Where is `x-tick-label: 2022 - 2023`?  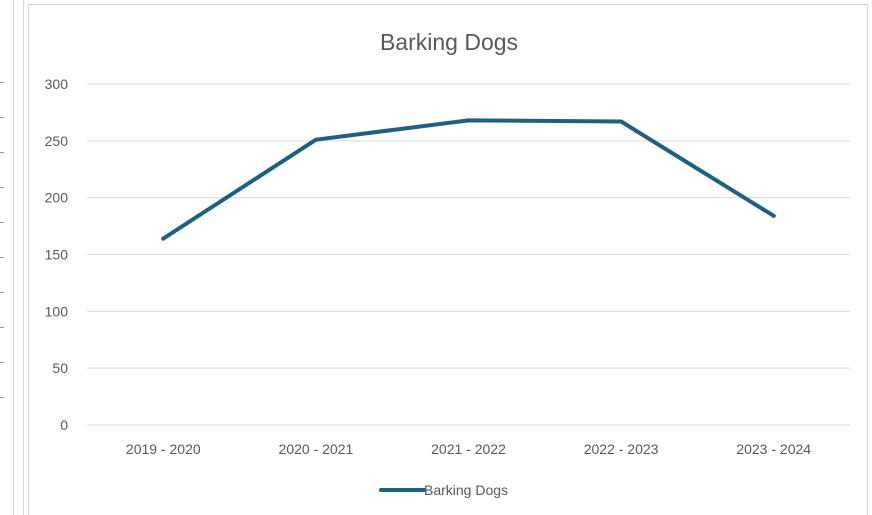
x-tick-label: 2022 - 2023 is located at coordinates (621, 449).